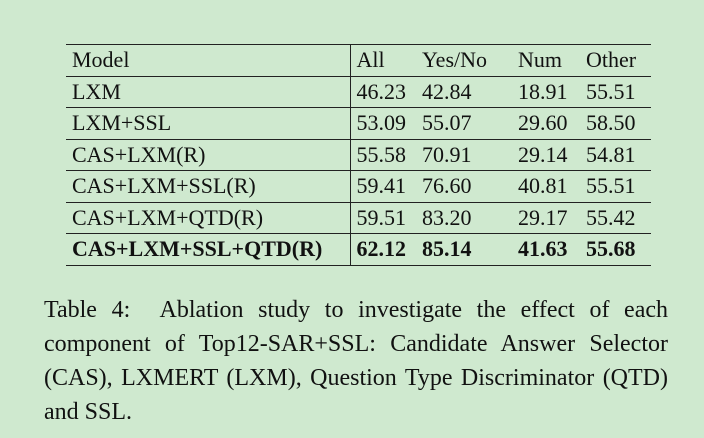  Describe the element at coordinates (87, 310) in the screenshot. I see `caption-label: Table 4:` at that location.